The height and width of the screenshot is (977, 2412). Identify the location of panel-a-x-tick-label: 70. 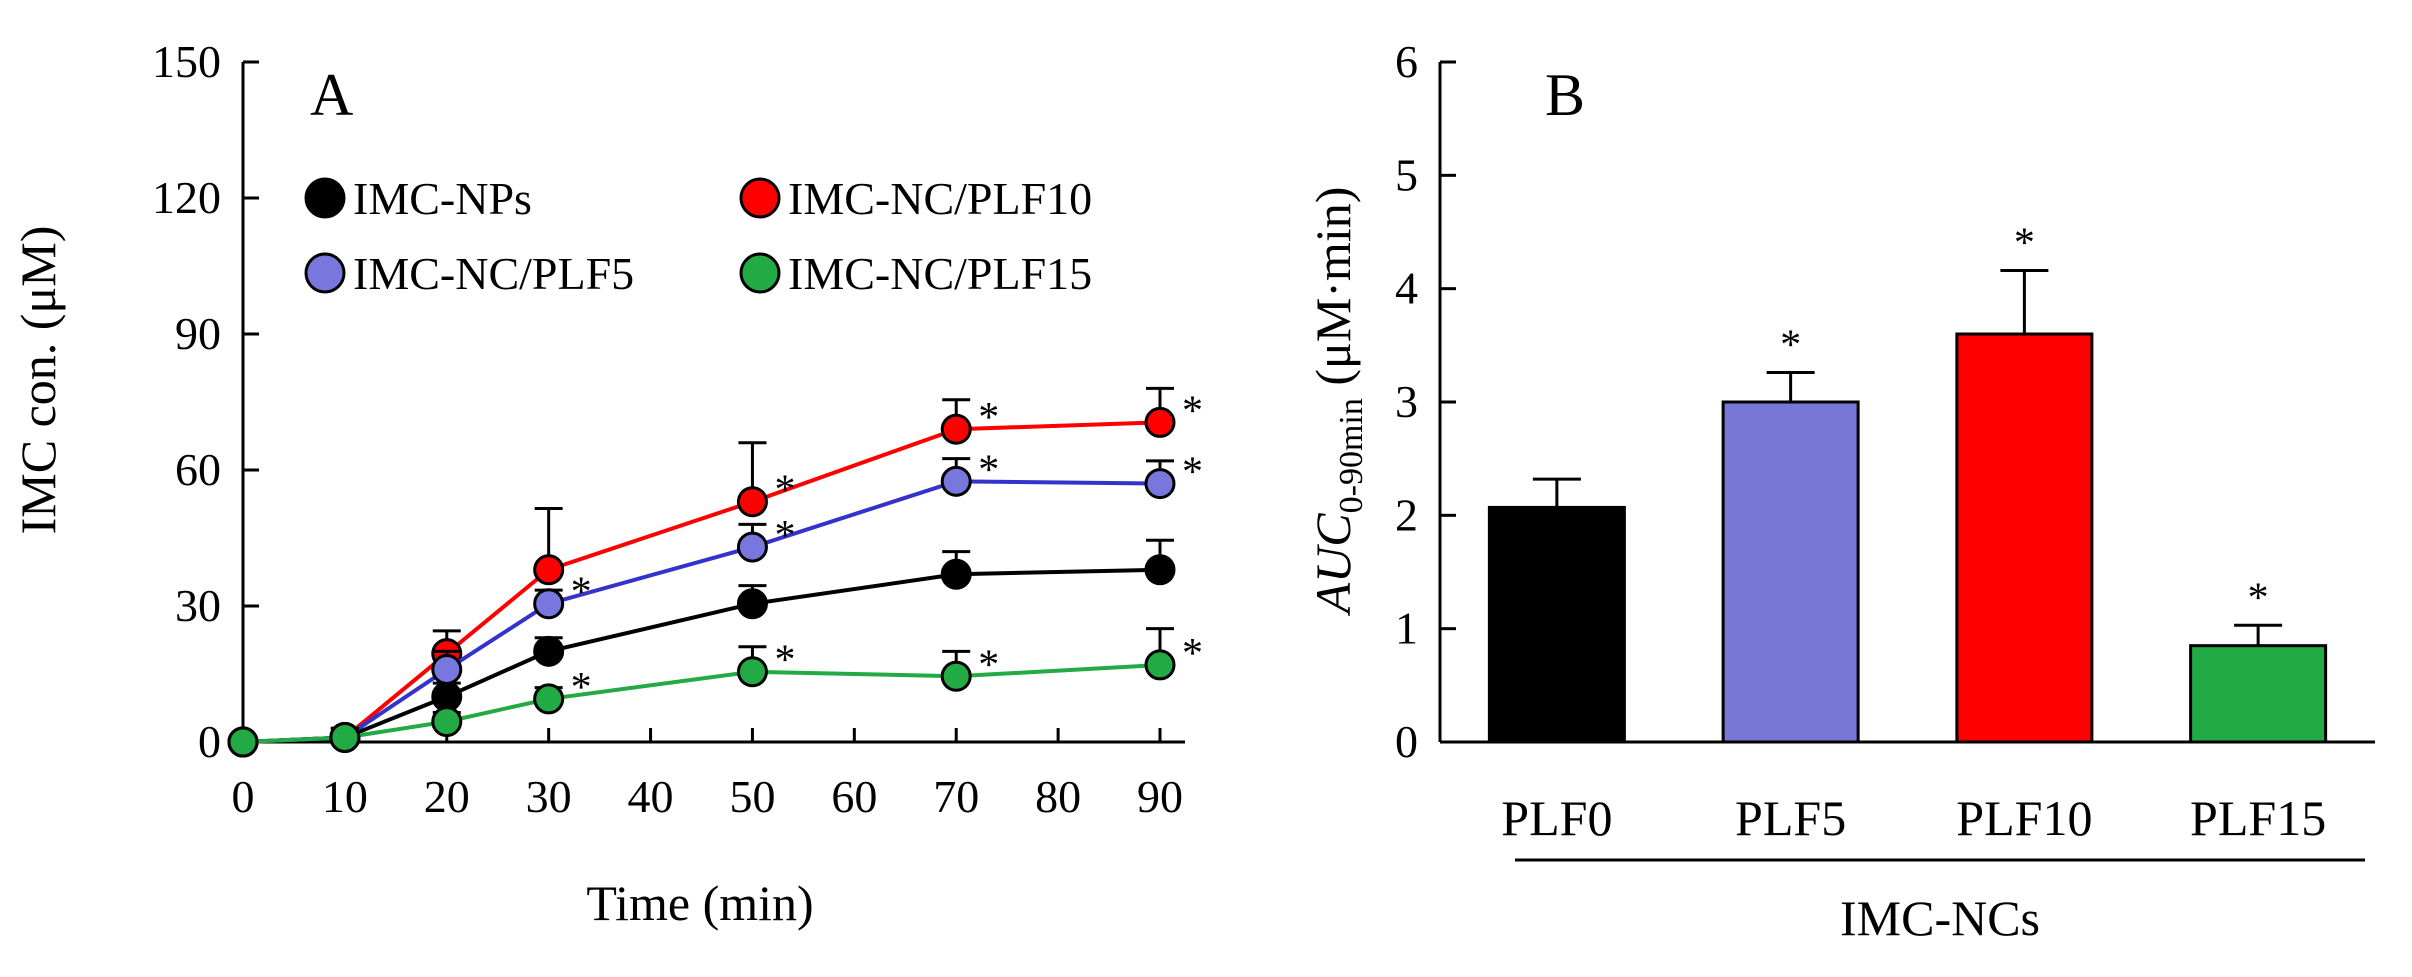
(956, 796).